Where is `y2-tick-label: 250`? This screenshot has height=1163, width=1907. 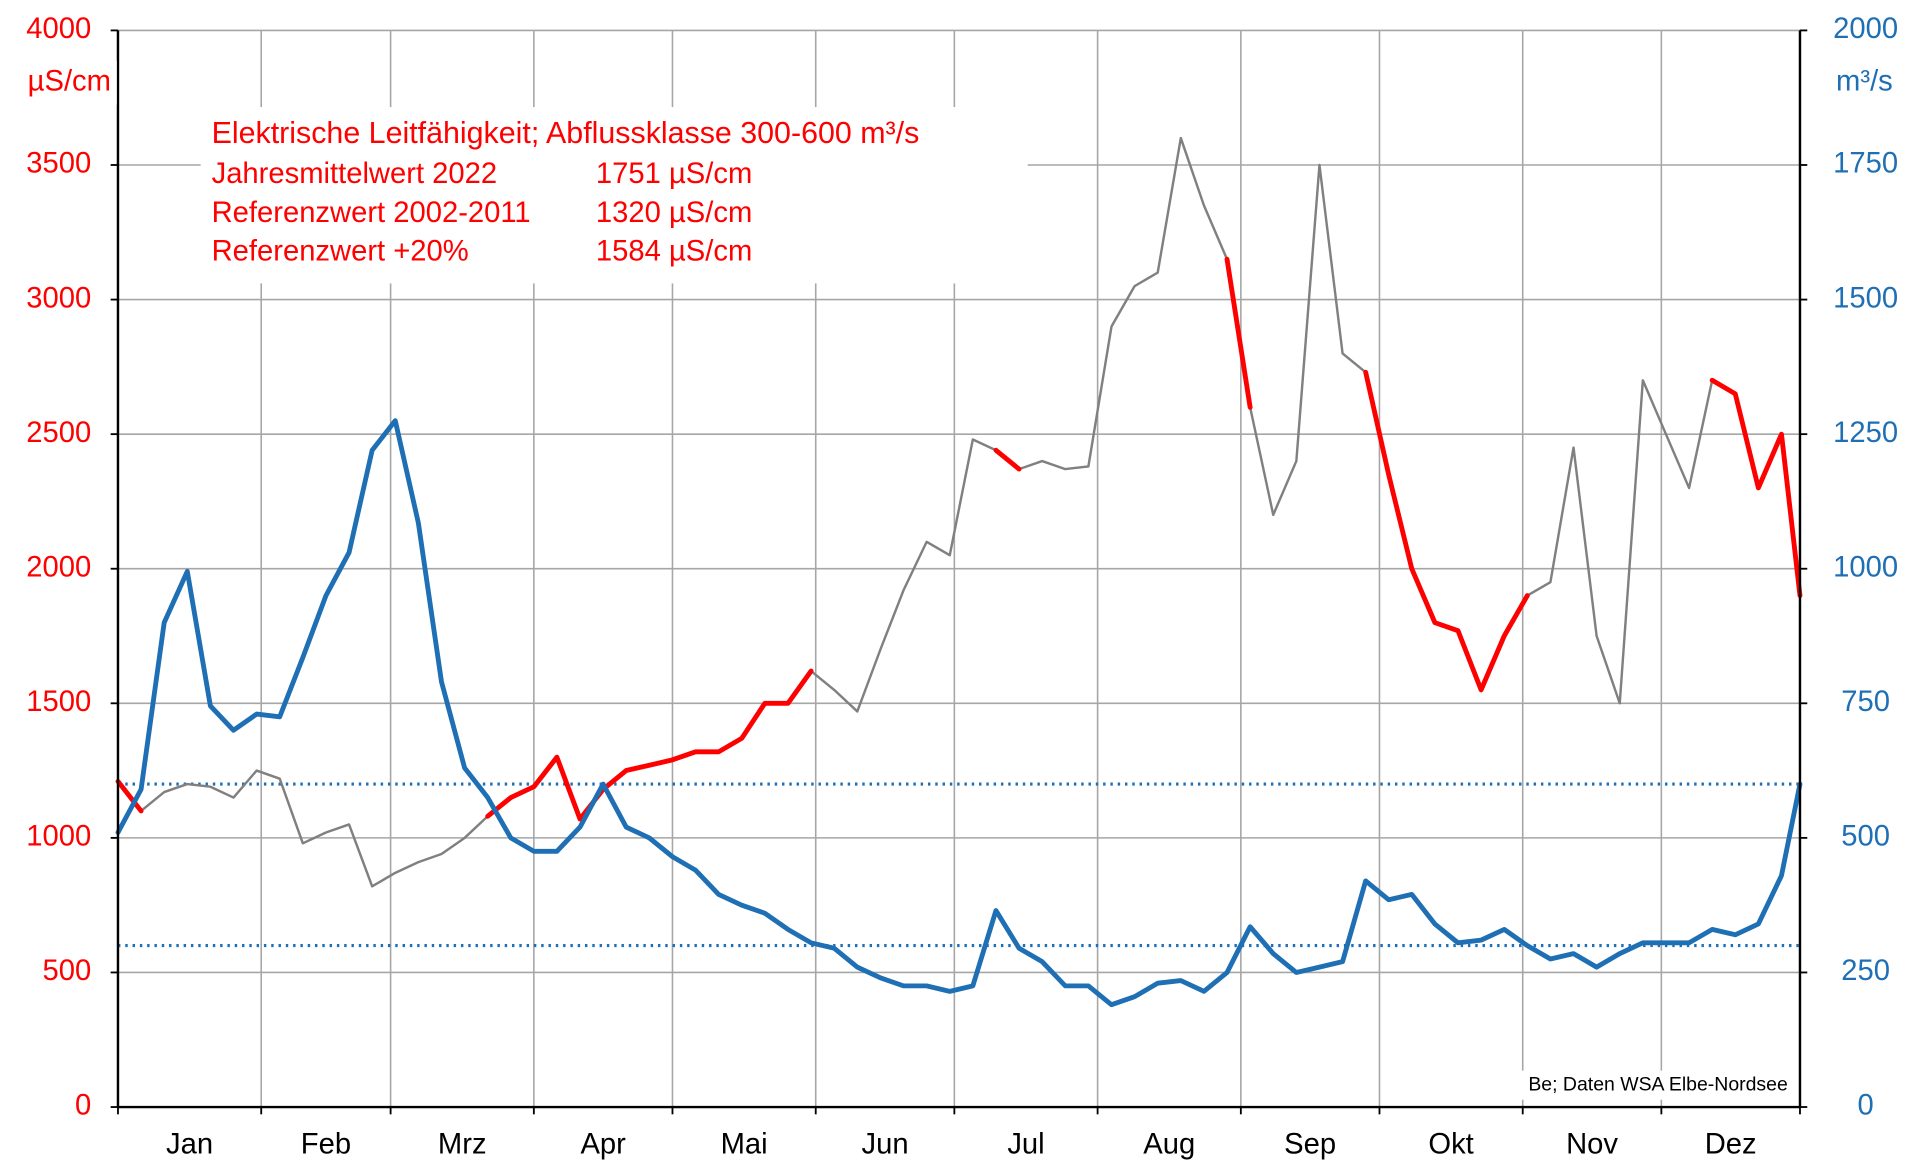
y2-tick-label: 250 is located at coordinates (1865, 971).